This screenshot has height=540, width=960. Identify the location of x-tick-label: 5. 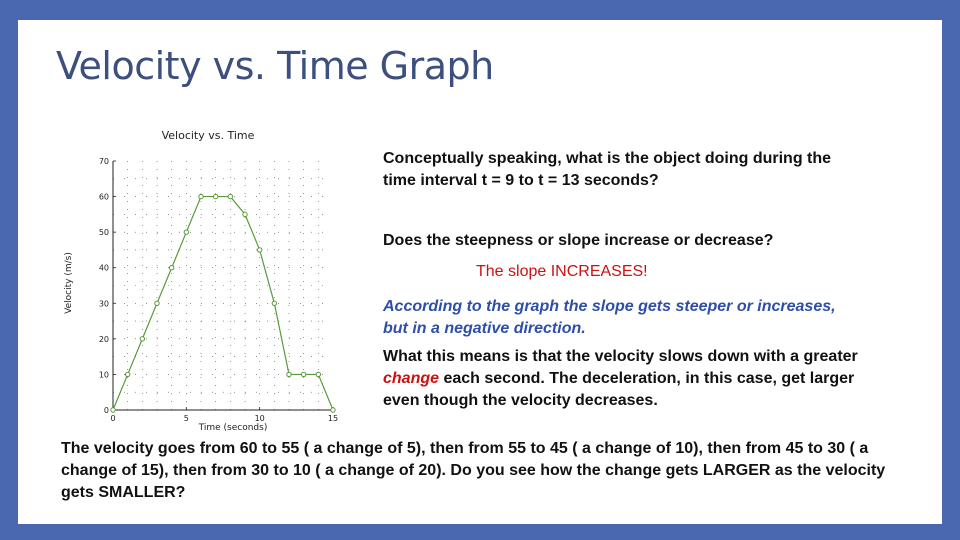
(186, 418).